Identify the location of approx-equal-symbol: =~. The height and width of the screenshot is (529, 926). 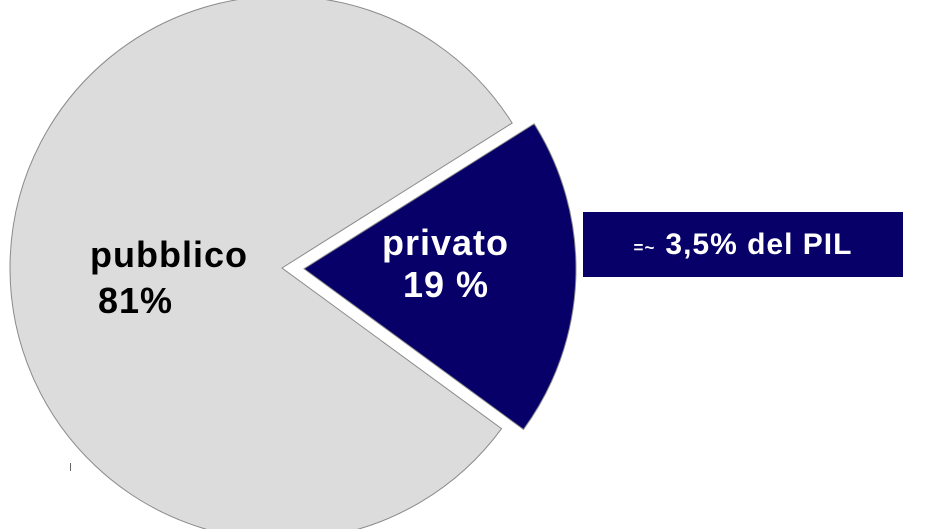
(644, 247).